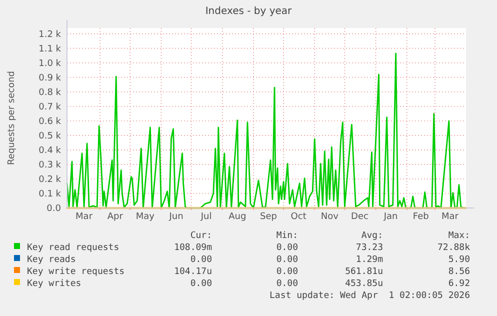  I want to click on x-tick-label: Jan, so click(390, 217).